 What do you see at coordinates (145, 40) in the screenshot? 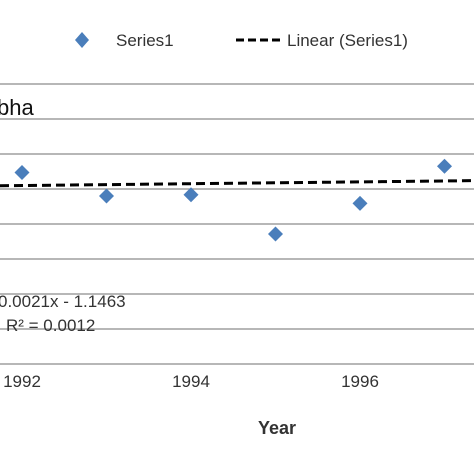
I see `legend-series1-label: Series1` at bounding box center [145, 40].